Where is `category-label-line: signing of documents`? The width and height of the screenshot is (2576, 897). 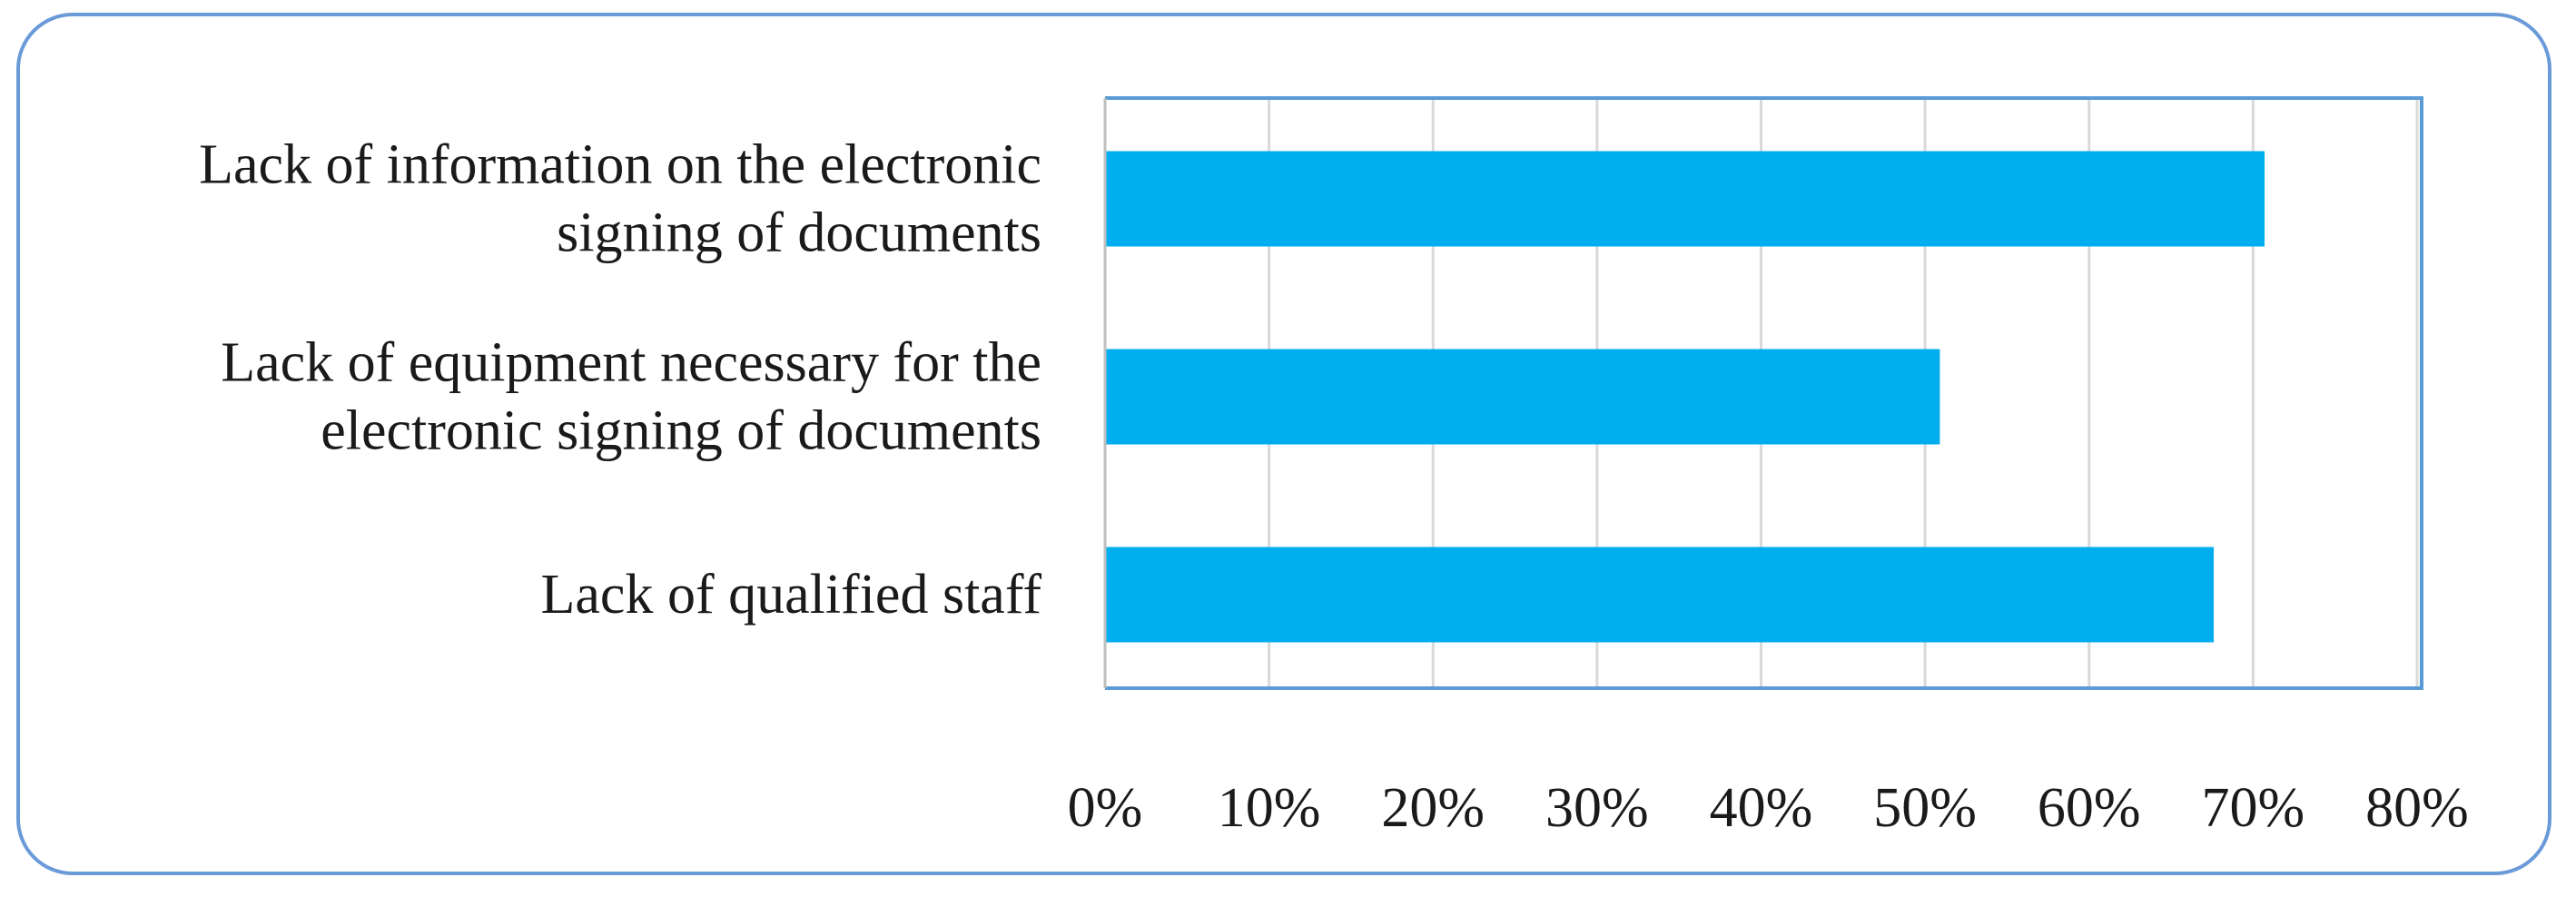 category-label-line: signing of documents is located at coordinates (799, 233).